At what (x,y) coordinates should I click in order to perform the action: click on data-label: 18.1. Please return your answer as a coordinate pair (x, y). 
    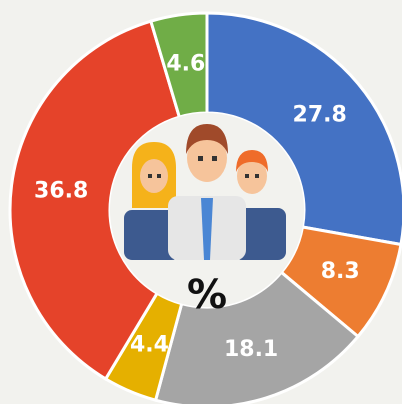
    Looking at the image, I should click on (251, 349).